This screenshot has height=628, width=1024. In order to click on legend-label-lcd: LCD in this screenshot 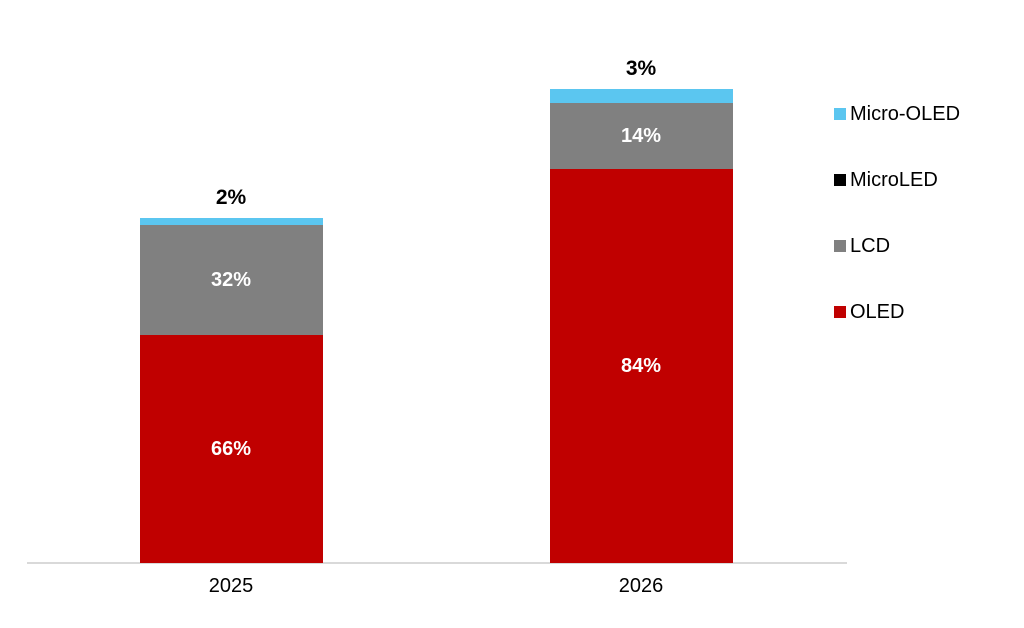, I will do `click(870, 245)`.